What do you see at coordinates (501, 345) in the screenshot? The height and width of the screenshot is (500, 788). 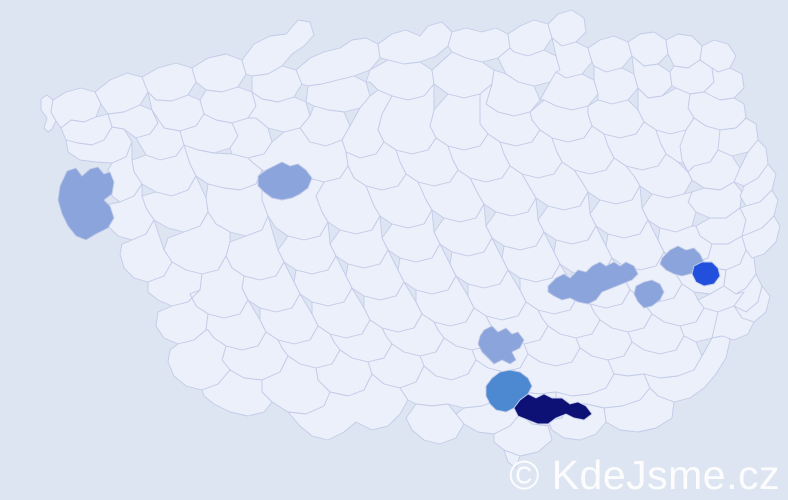 I see `district-highlight-zlin` at bounding box center [501, 345].